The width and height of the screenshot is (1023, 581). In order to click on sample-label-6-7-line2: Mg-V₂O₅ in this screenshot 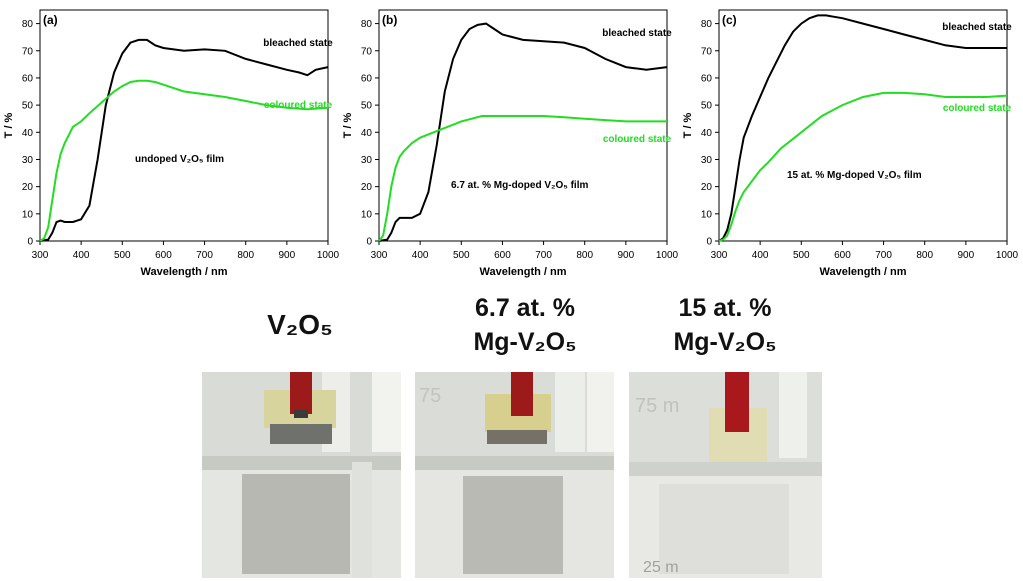, I will do `click(525, 342)`.